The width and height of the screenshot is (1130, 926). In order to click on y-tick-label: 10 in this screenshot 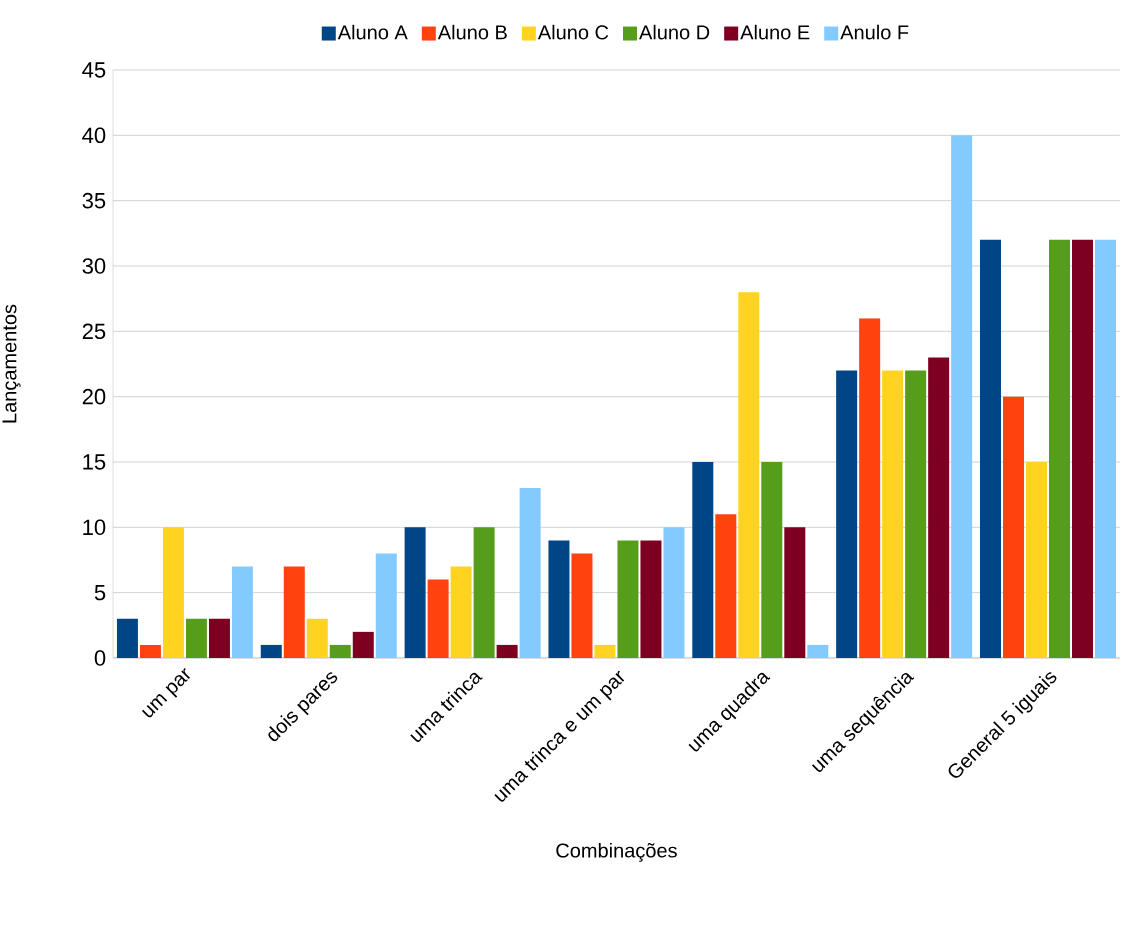, I will do `click(94, 527)`.